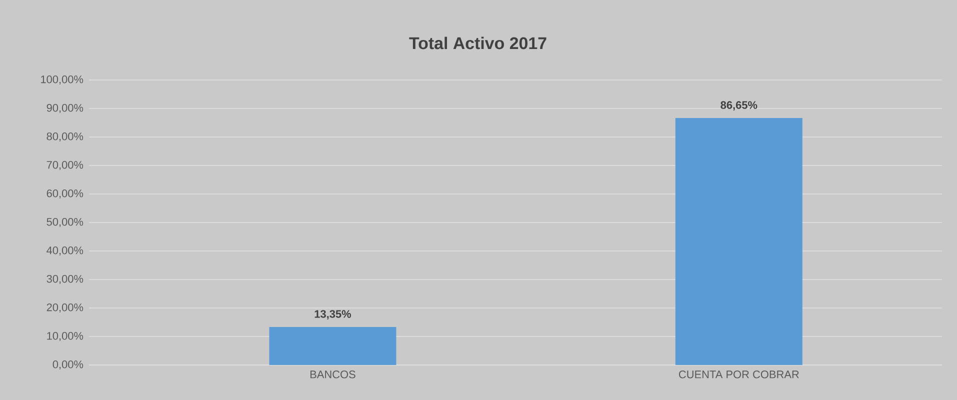 The height and width of the screenshot is (400, 957). I want to click on x-tick-label: BANCOS, so click(333, 374).